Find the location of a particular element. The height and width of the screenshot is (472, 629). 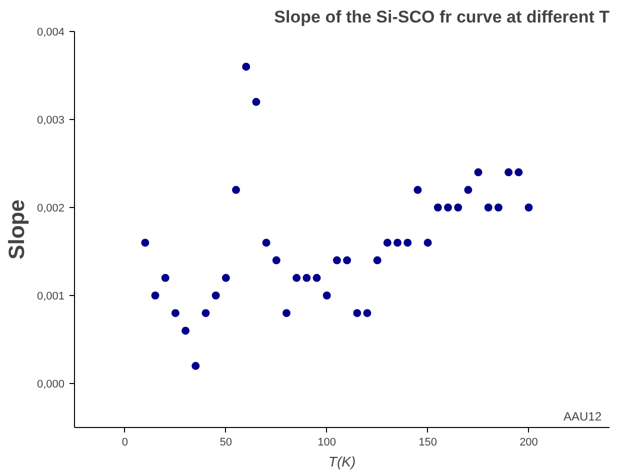

x-tick-label: 150 is located at coordinates (427, 442).